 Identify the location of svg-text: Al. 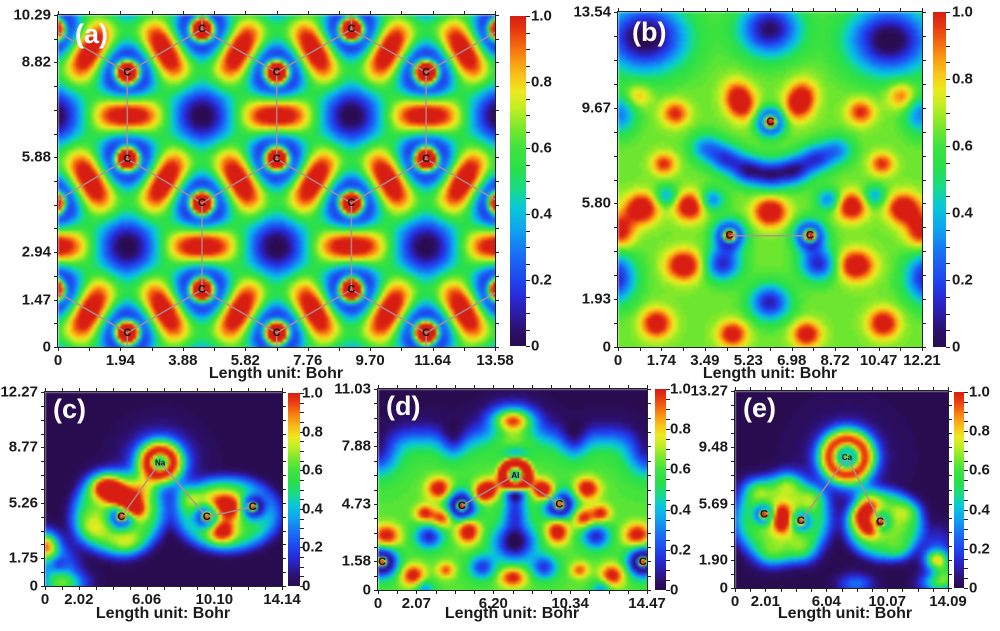
(515, 475).